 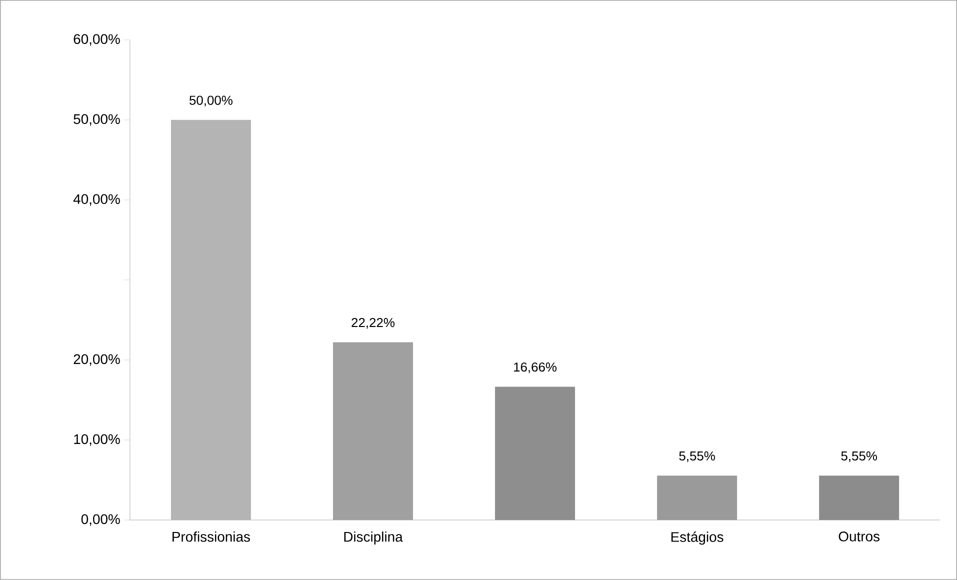 I want to click on y-tick-label: 40,00%, so click(x=96, y=200).